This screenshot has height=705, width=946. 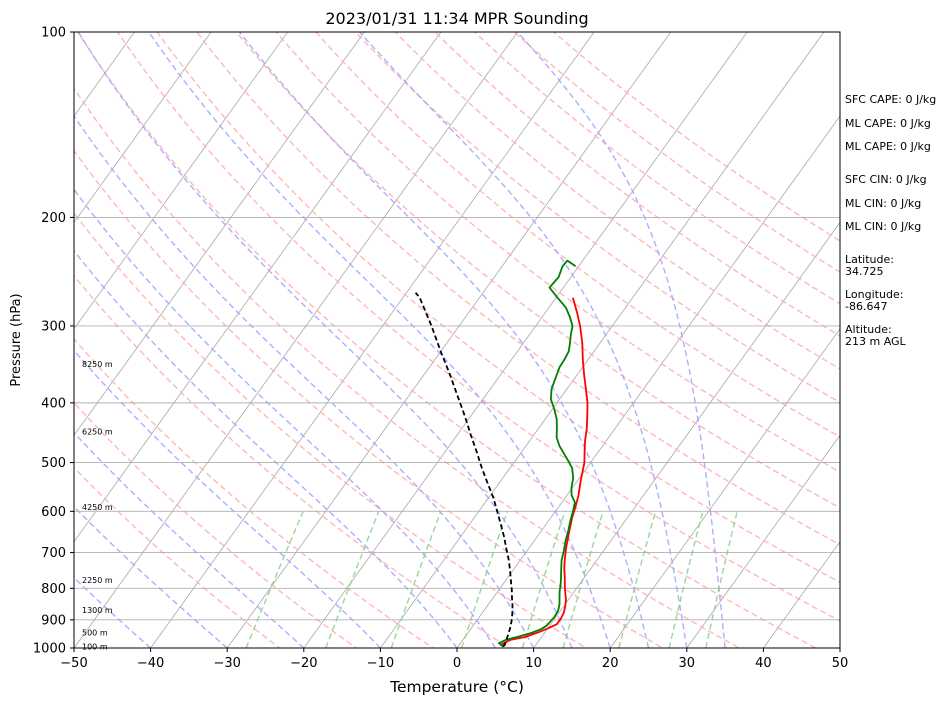 What do you see at coordinates (53, 589) in the screenshot?
I see `y-tick-label: 800` at bounding box center [53, 589].